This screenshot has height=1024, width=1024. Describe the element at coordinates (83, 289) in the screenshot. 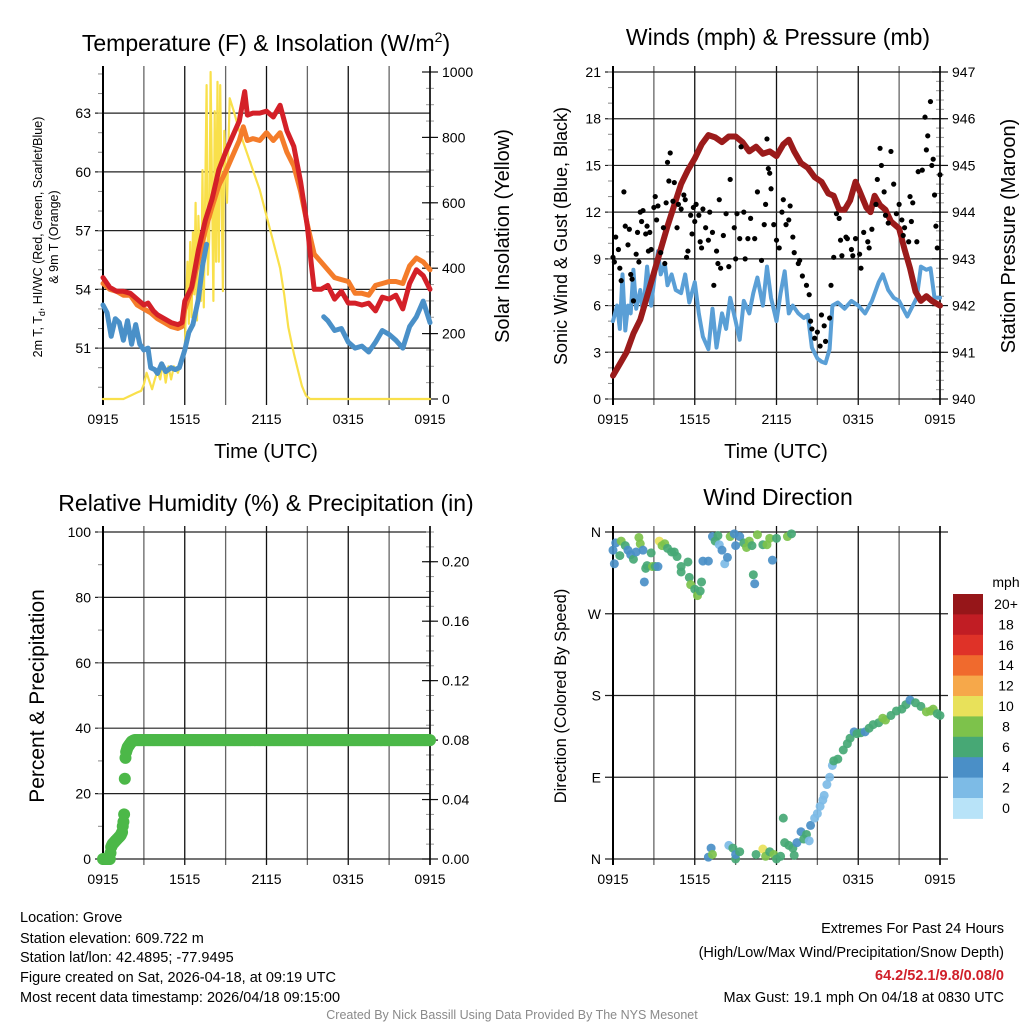

I see `y-tick-label: 54` at that location.